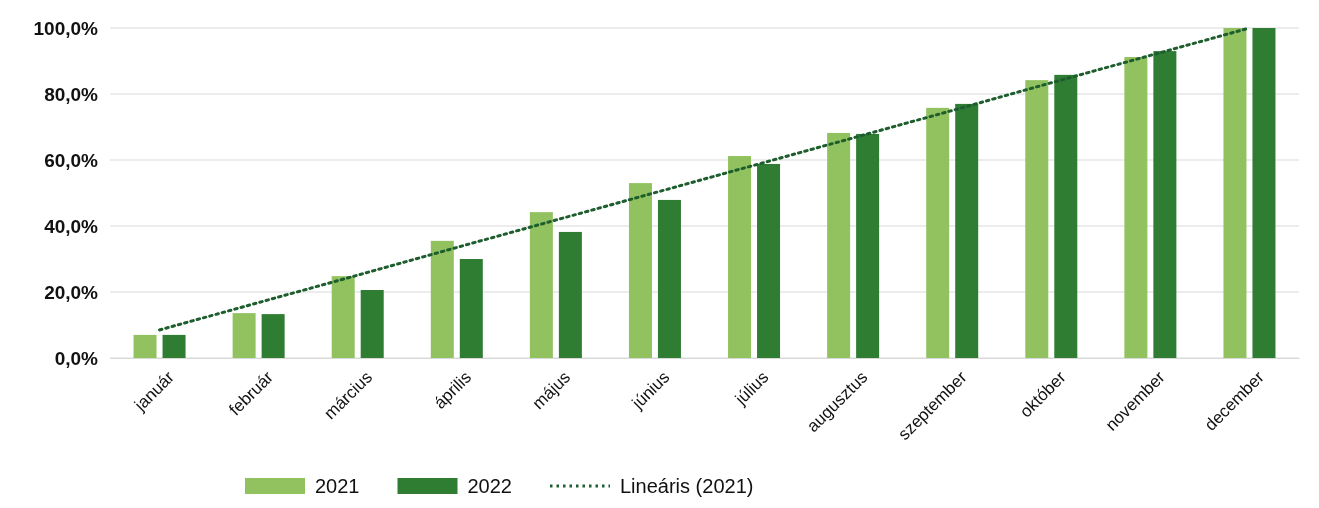 This screenshot has width=1319, height=508. What do you see at coordinates (337, 486) in the screenshot?
I see `legend-label: 2021` at bounding box center [337, 486].